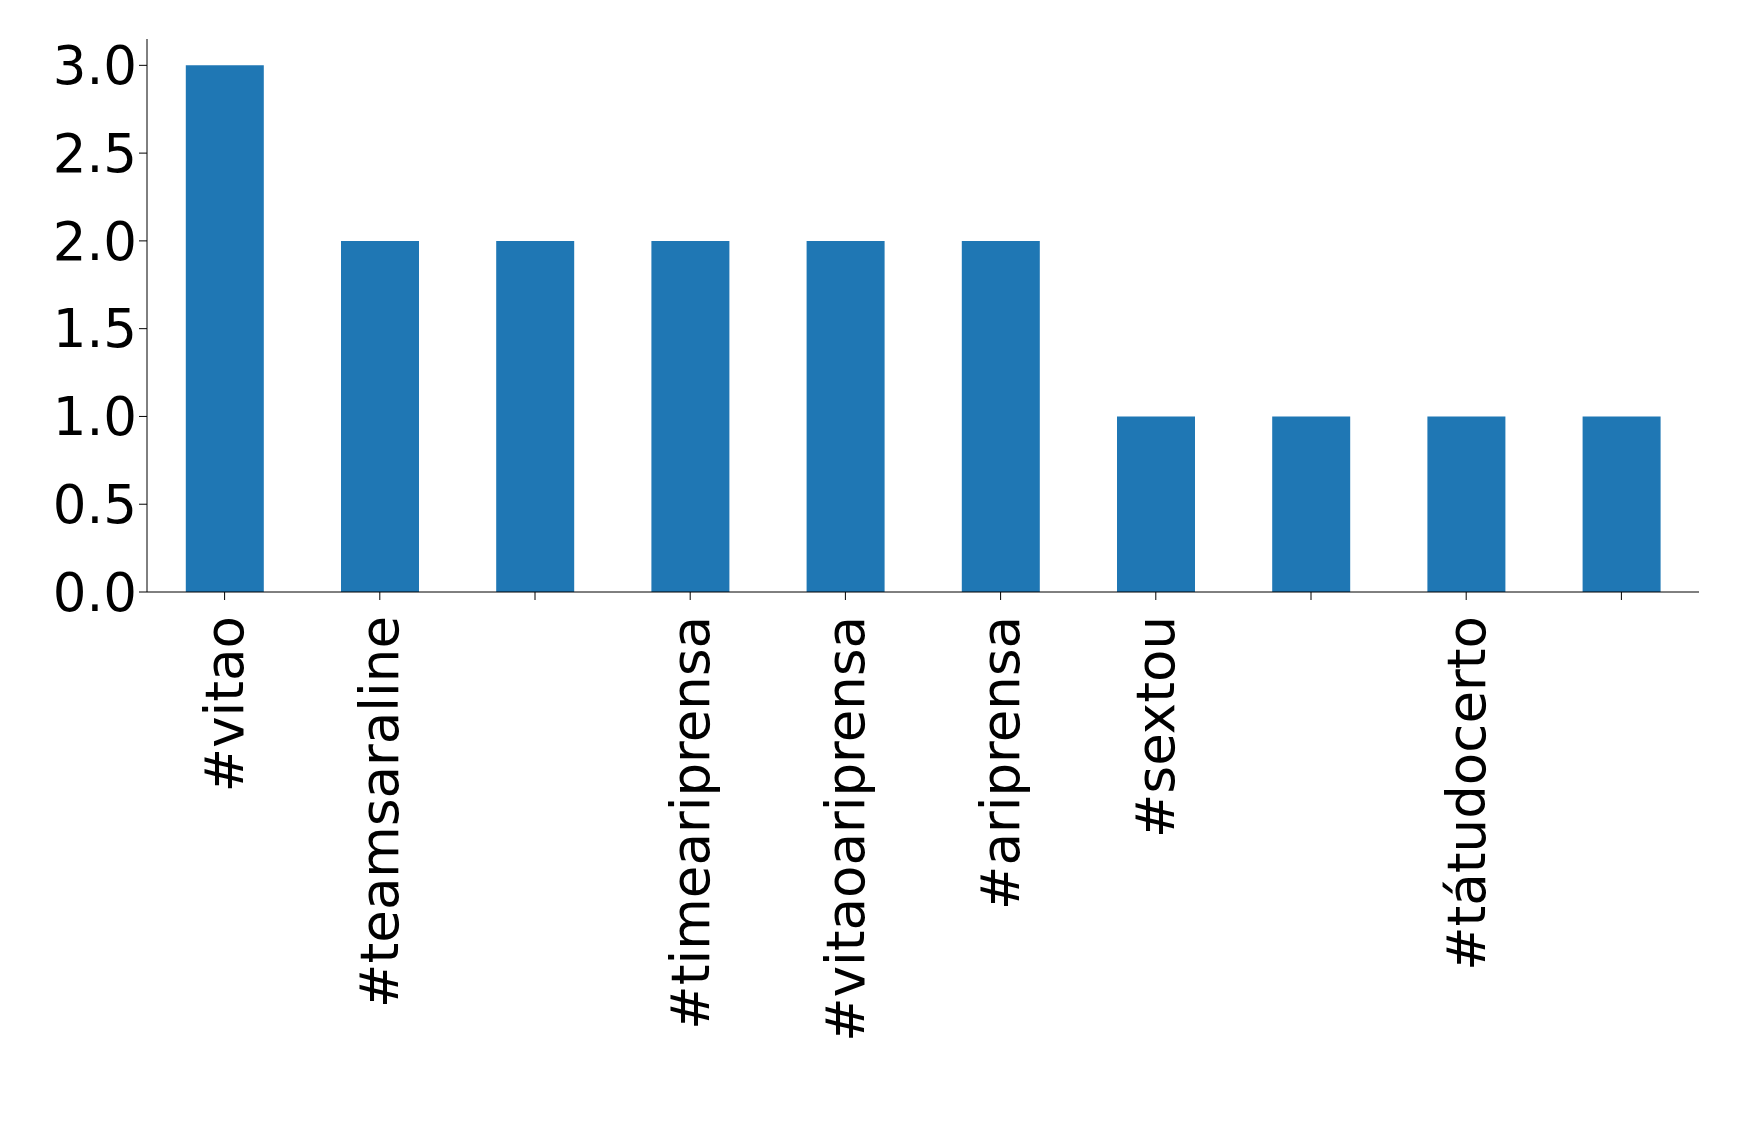 This screenshot has width=1739, height=1130. Describe the element at coordinates (94, 153) in the screenshot. I see `y-tick-label: 2.5` at that location.